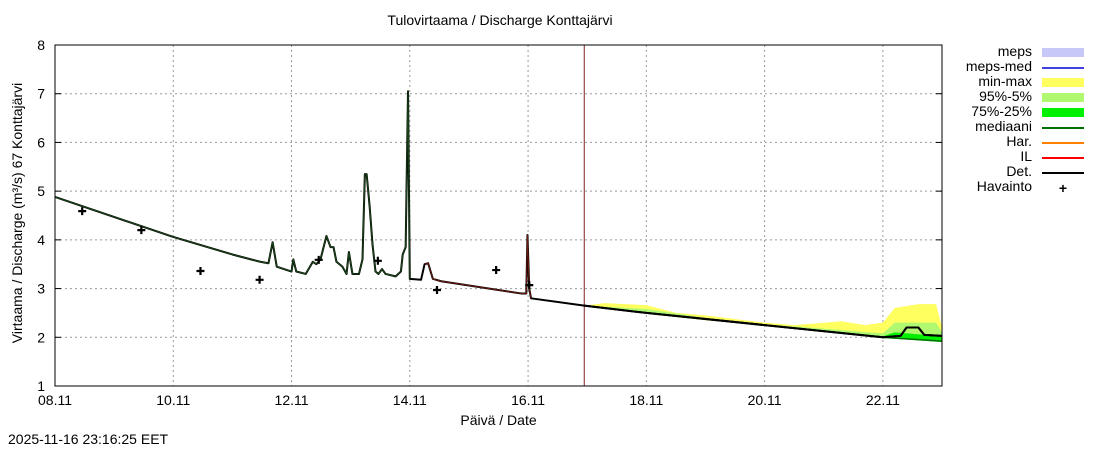 The image size is (1100, 450). What do you see at coordinates (998, 66) in the screenshot?
I see `legend-label: meps-med` at bounding box center [998, 66].